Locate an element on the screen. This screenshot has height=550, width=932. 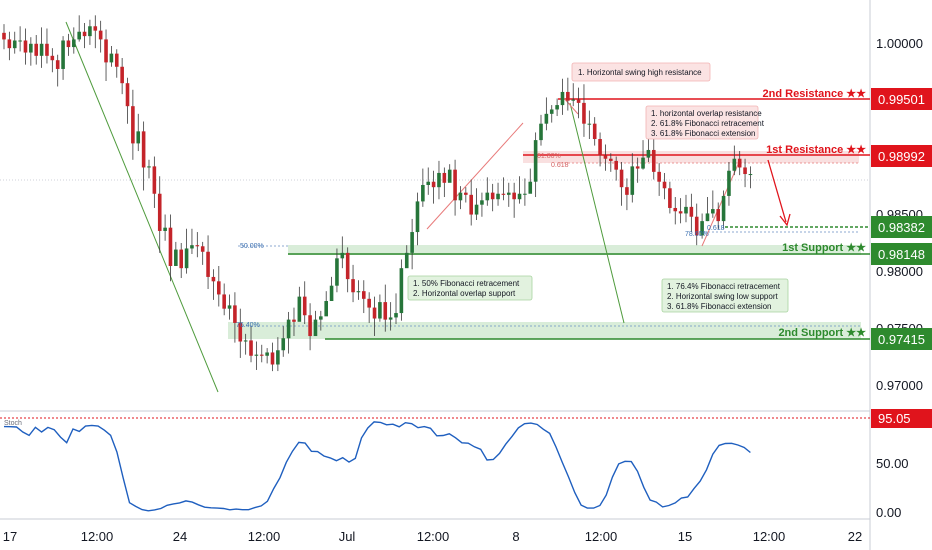
uptrend-line is located at coordinates (475, 176).